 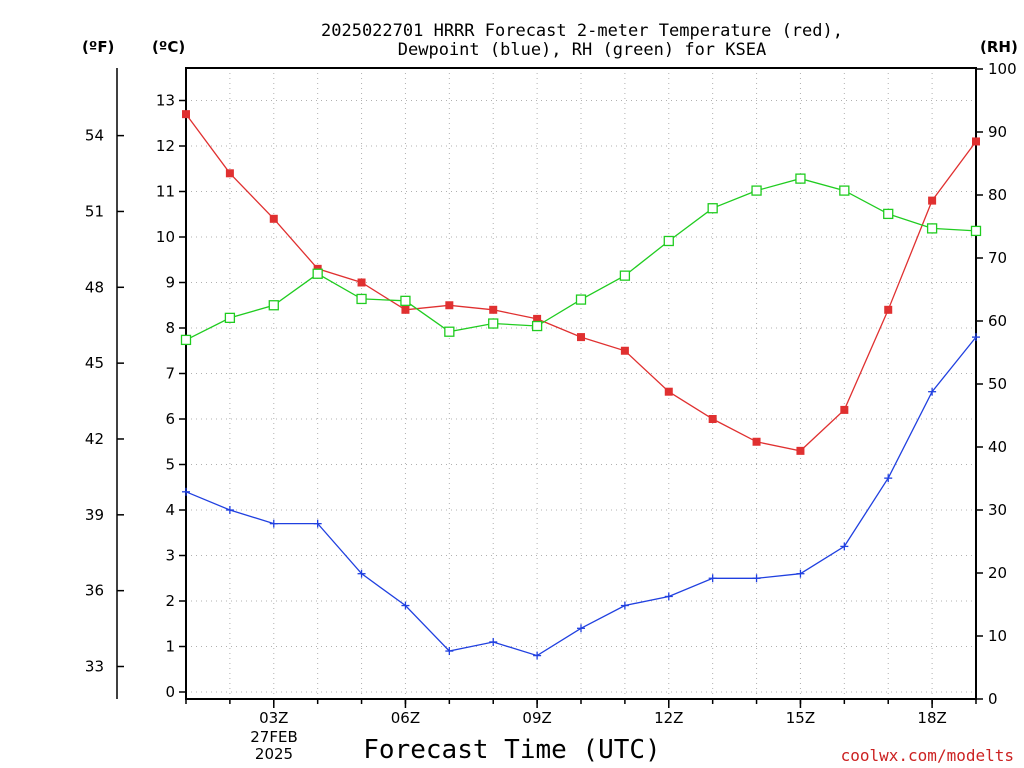 I want to click on fahrenheit-tick-label-36: 36, so click(x=94, y=591).